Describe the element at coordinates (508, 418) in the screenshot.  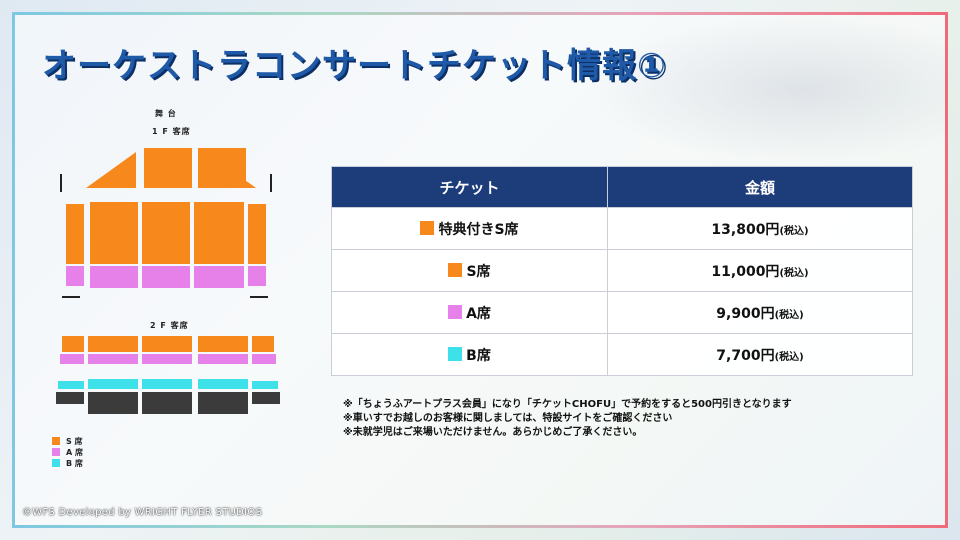
I see `note-line: ※車いすでお越しのお客様に関しましては、特設サイトをご確認ください` at that location.